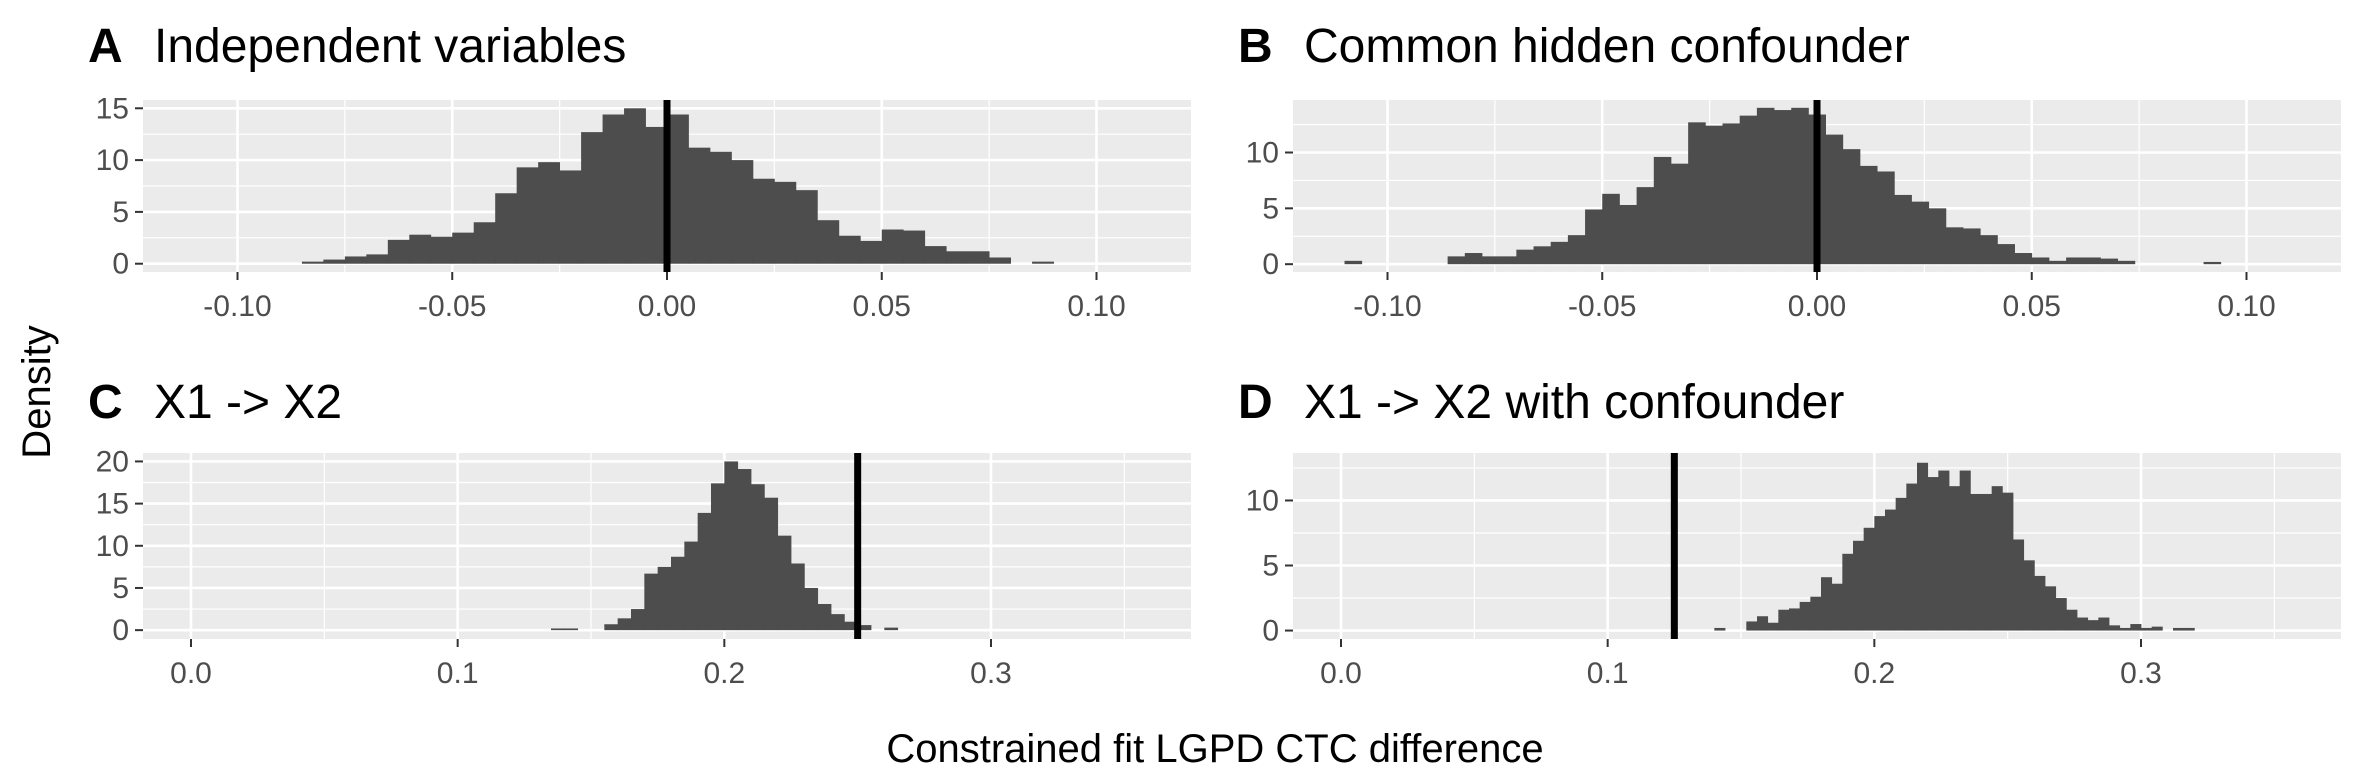  Describe the element at coordinates (112, 546) in the screenshot. I see `panel-c-y-tick-label: 10` at that location.